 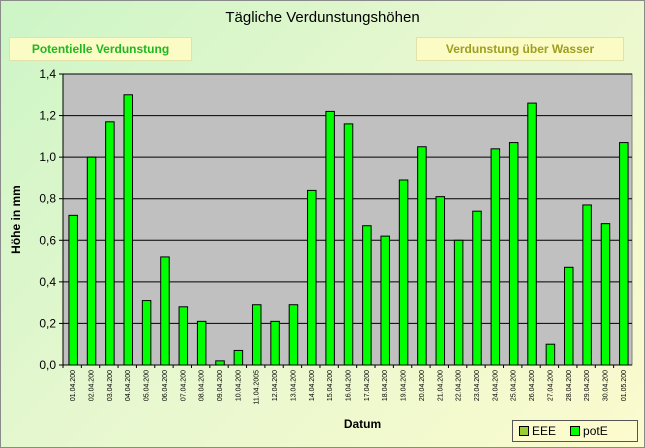 I want to click on x-tick-label: 29.04.200, so click(x=587, y=385).